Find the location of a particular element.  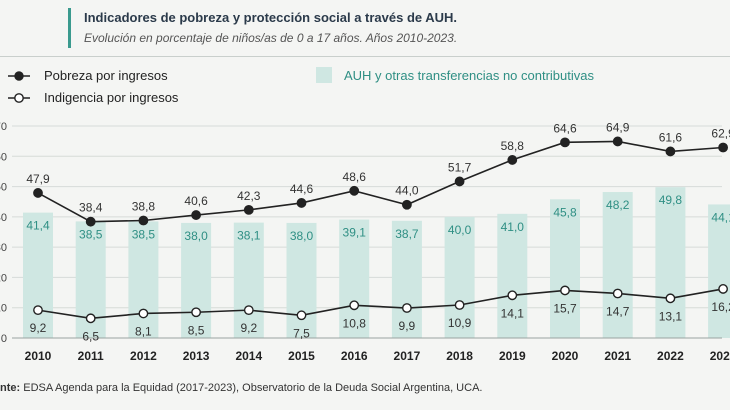

indigencia-value-label: 14,7 is located at coordinates (618, 311).